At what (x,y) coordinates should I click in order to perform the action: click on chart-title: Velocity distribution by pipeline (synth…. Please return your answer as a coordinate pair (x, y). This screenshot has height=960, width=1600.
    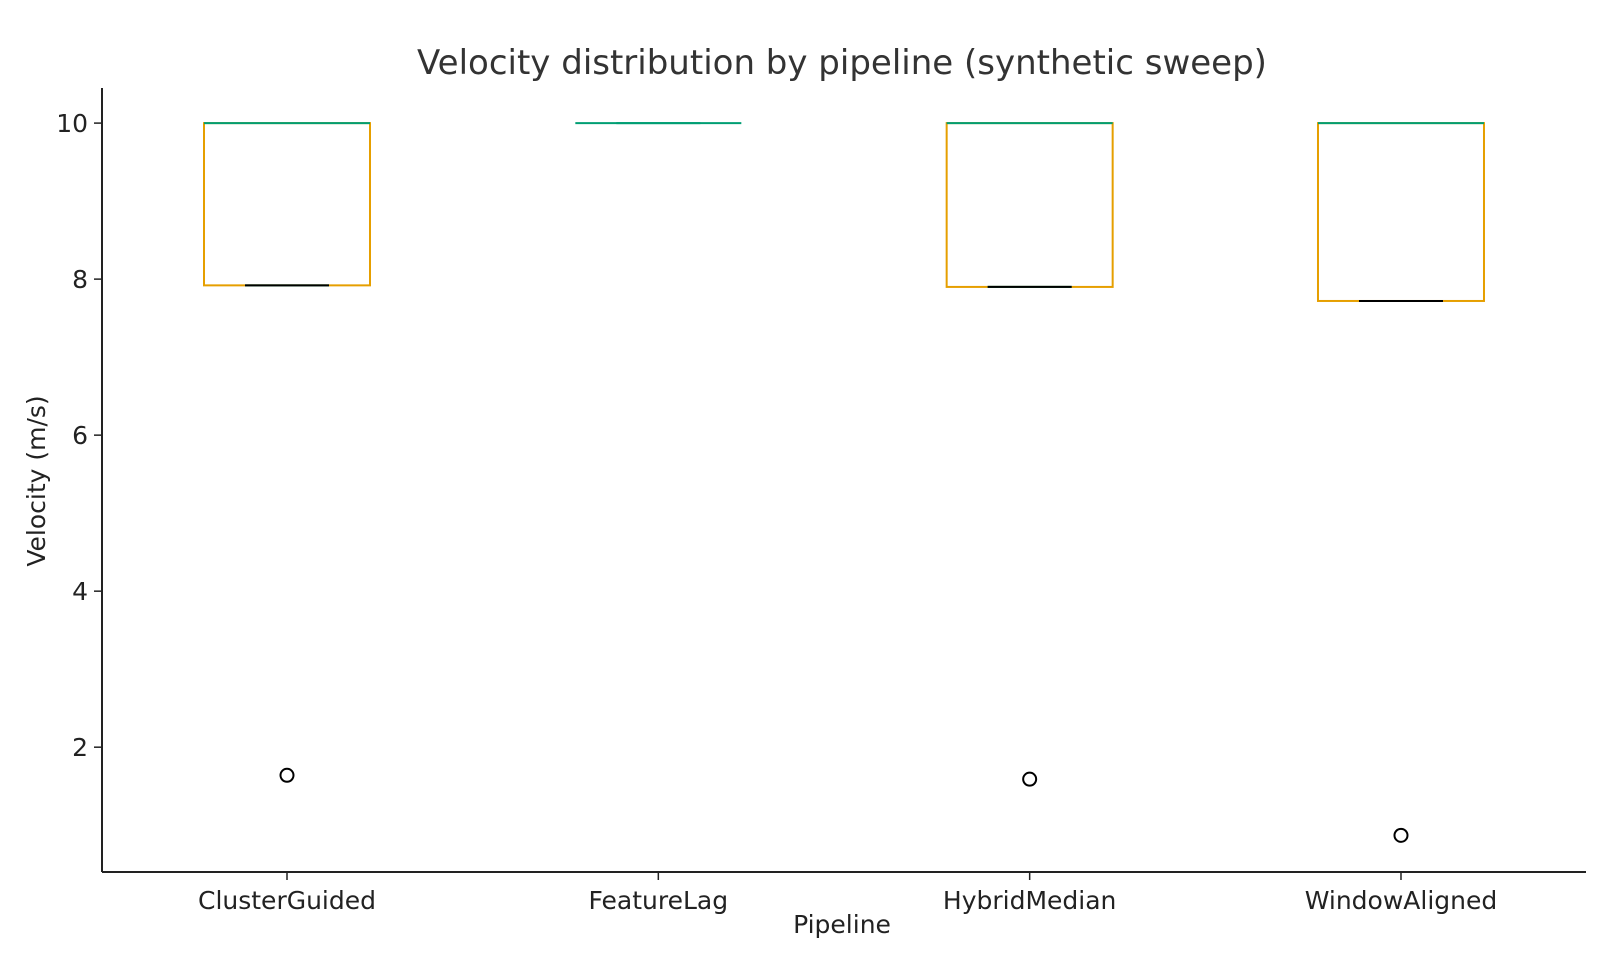
    Looking at the image, I should click on (842, 63).